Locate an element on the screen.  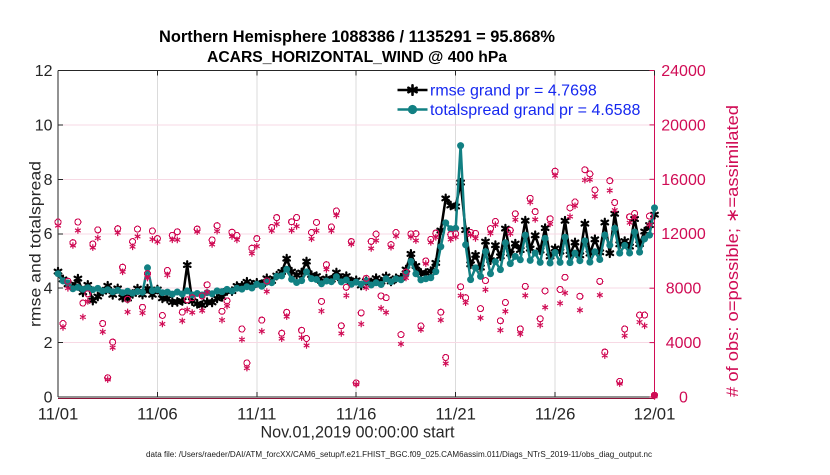
svg-text: 8 is located at coordinates (48, 180).